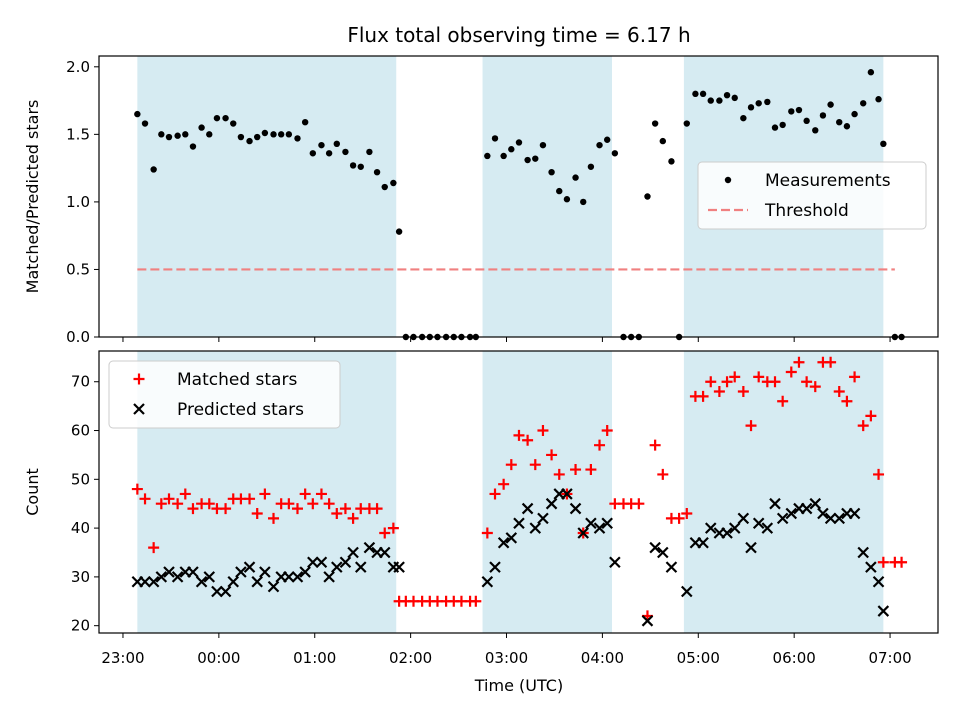 The image size is (960, 720). I want to click on y-tick-label: 1.5, so click(78, 134).